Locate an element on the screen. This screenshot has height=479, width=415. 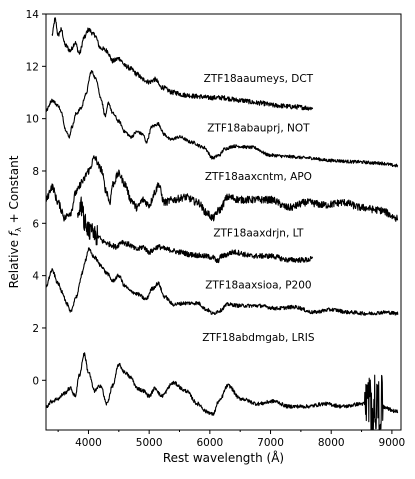
y-tick-label: 4 is located at coordinates (35, 277).